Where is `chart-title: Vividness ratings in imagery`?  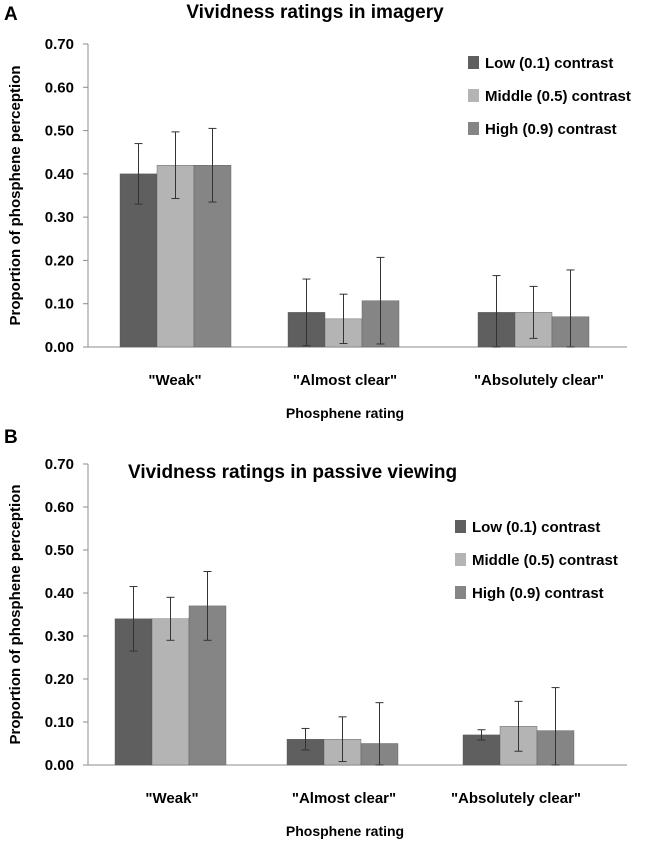
chart-title: Vividness ratings in imagery is located at coordinates (315, 12).